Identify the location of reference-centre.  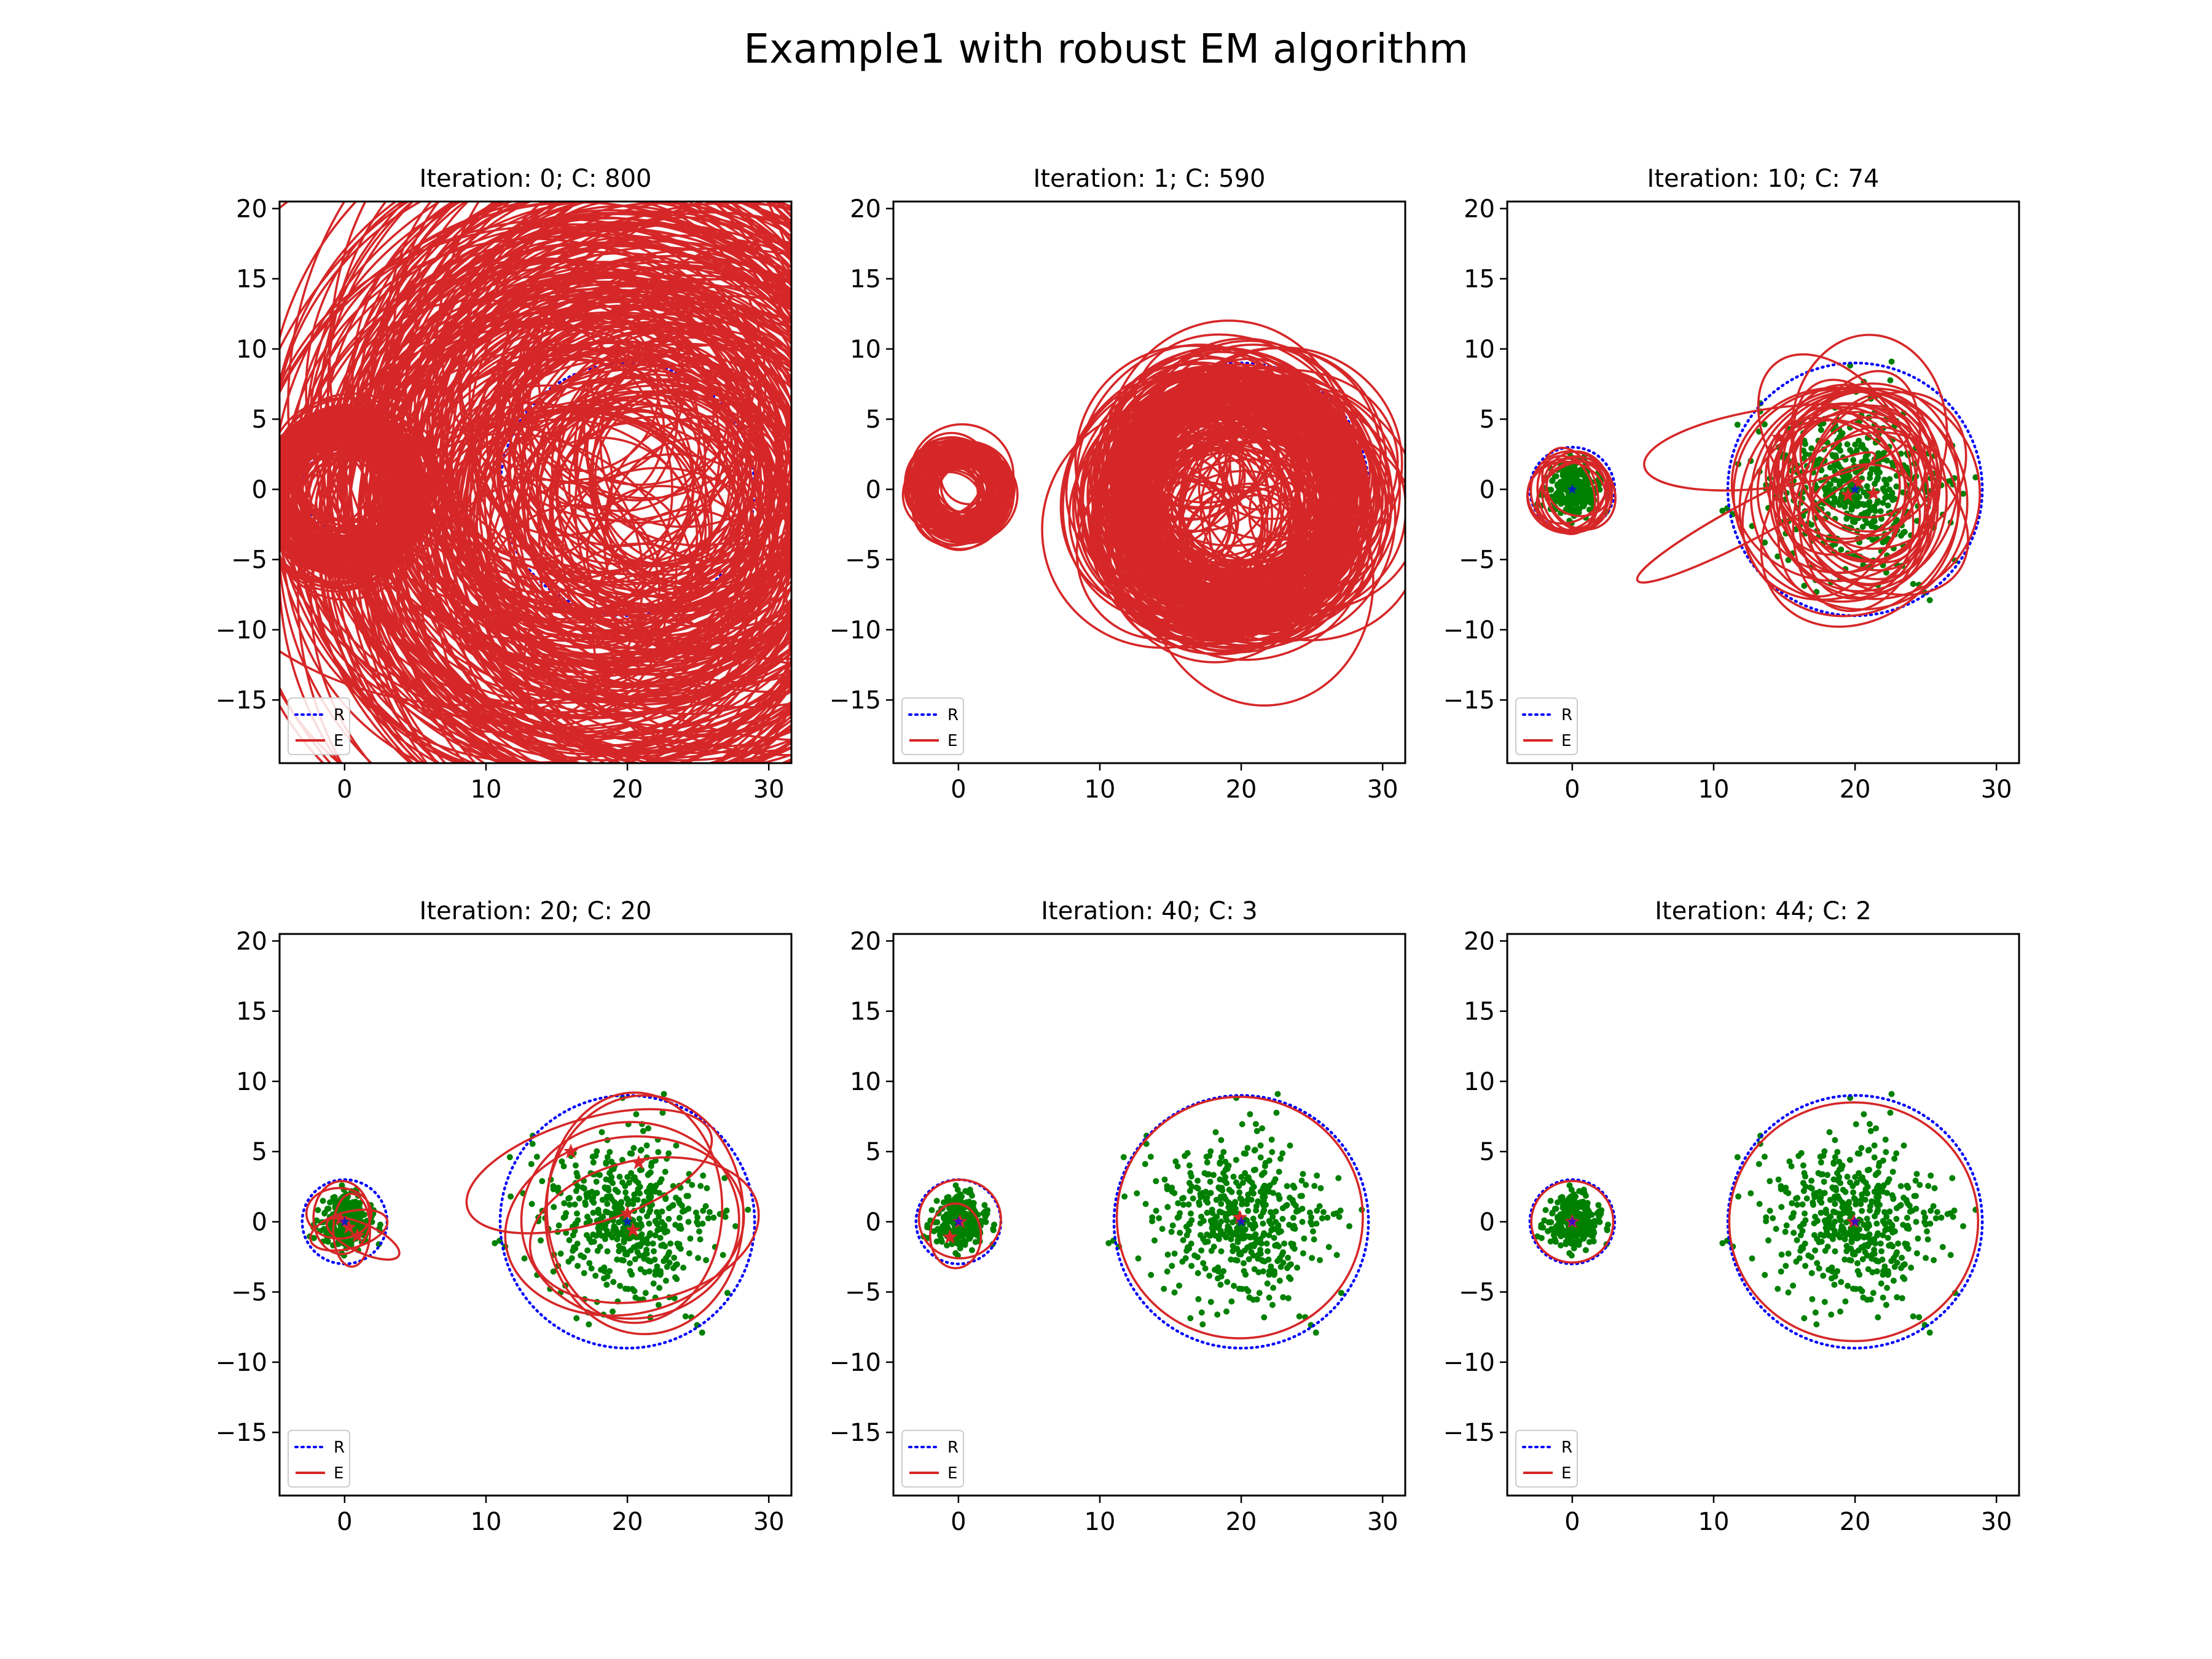
(1855, 1221).